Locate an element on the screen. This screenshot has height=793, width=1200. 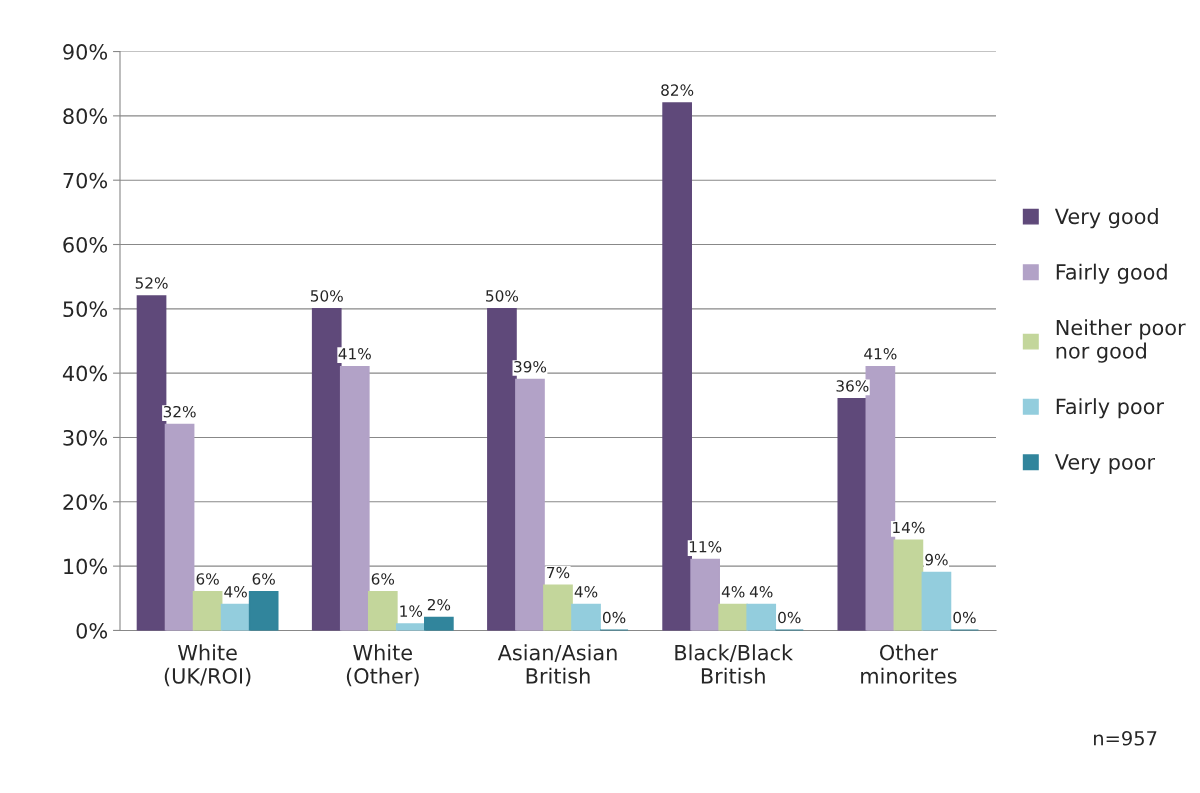
x-tick-label: White (Other) is located at coordinates (382, 665).